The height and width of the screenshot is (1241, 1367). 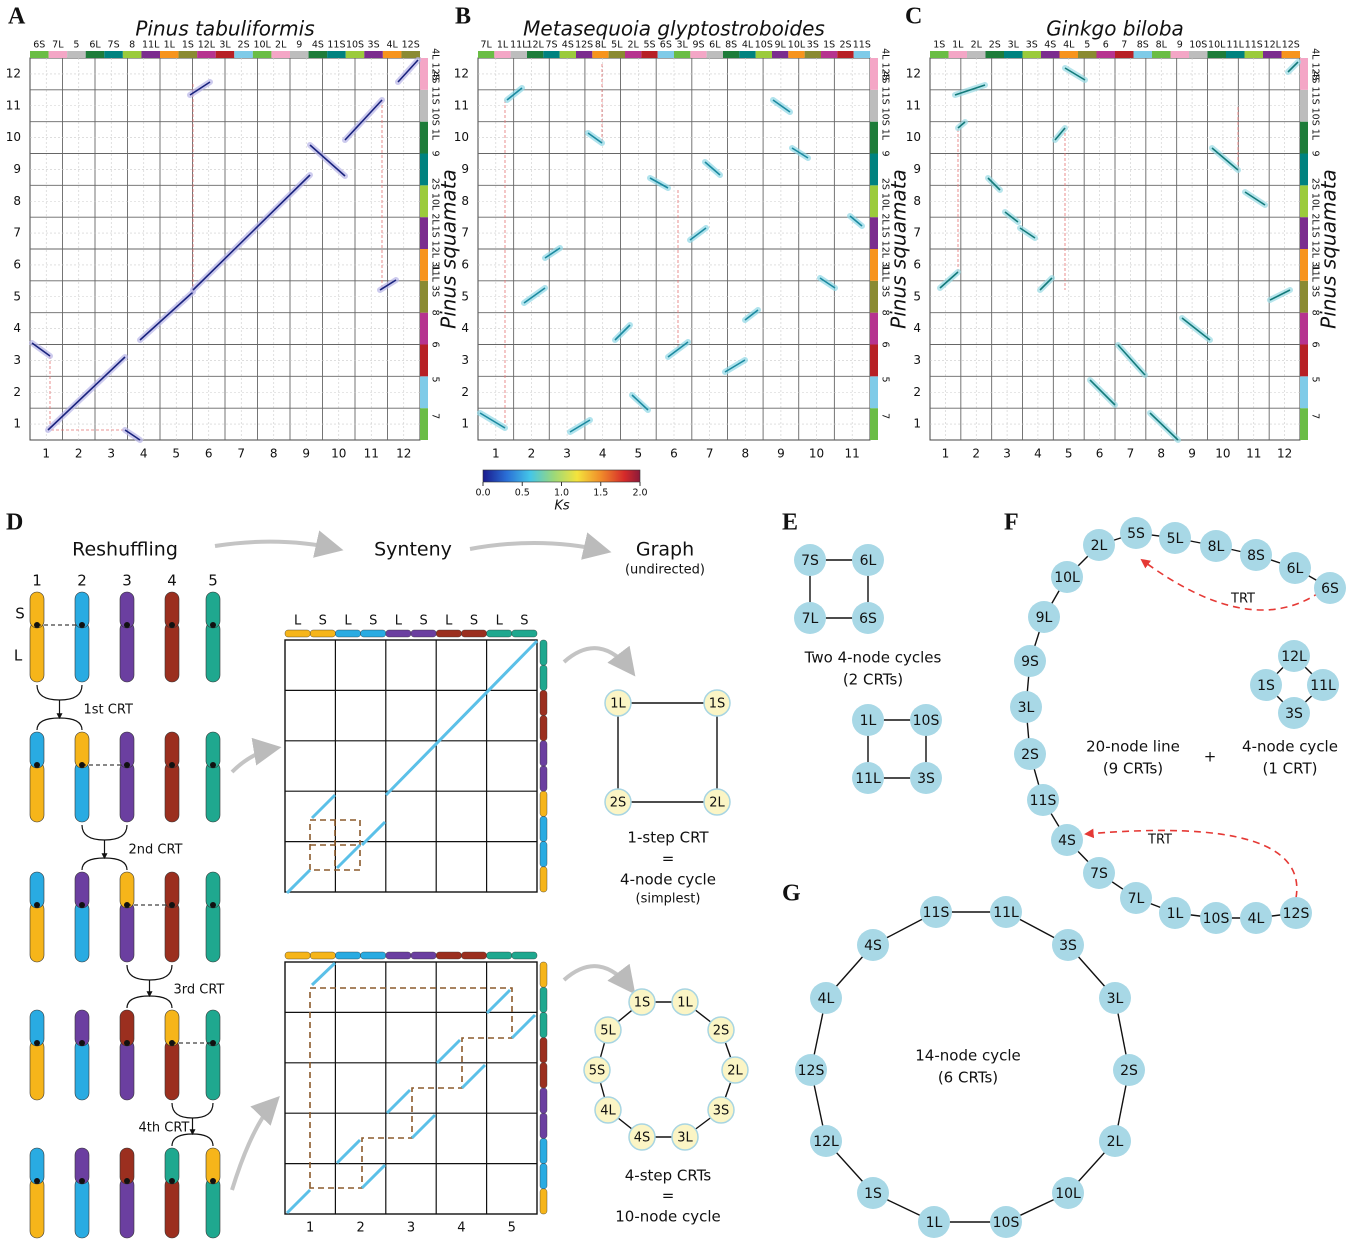 What do you see at coordinates (1161, 454) in the screenshot?
I see `x-label: 8` at bounding box center [1161, 454].